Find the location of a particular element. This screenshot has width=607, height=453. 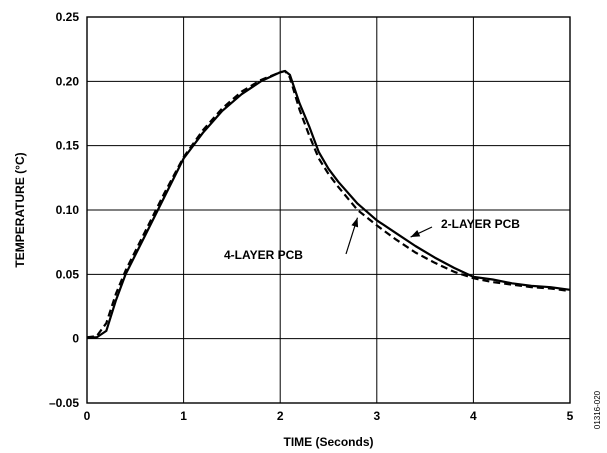

x-tick-label: 4 is located at coordinates (473, 416).